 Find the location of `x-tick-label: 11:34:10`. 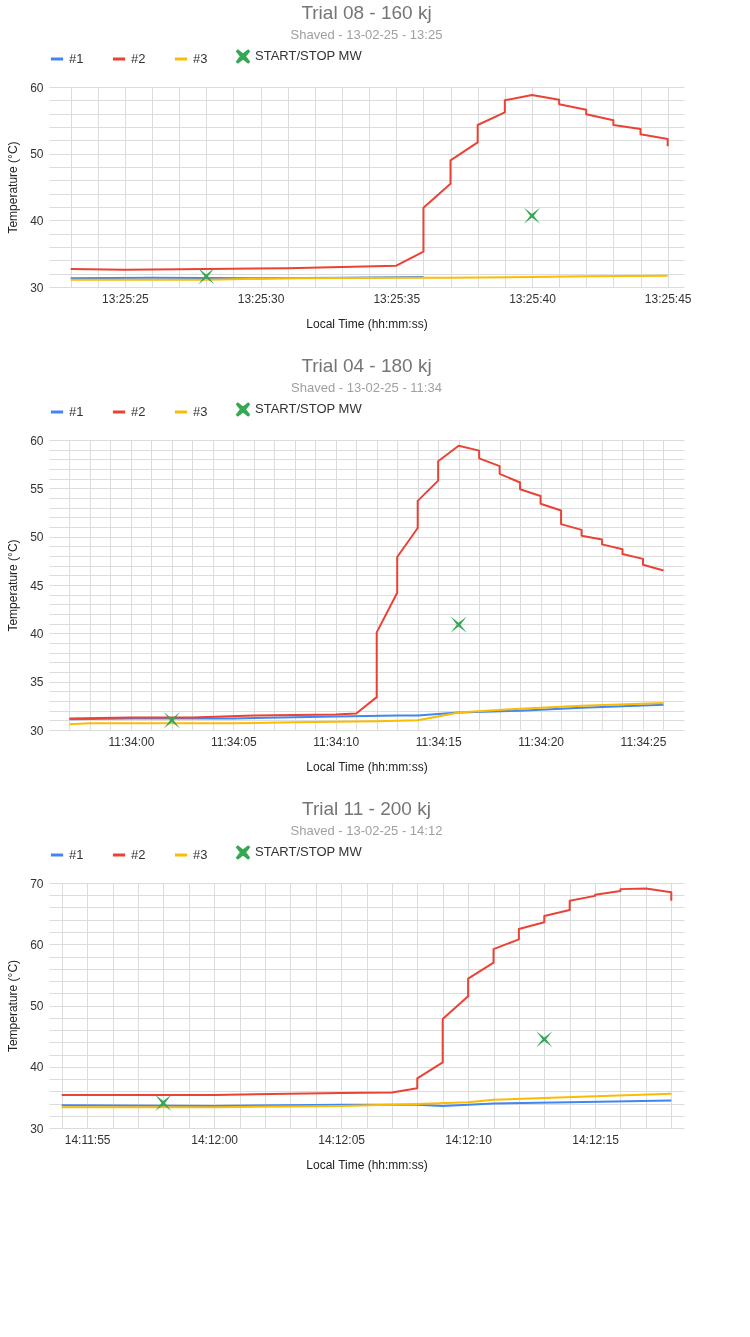

x-tick-label: 11:34:10 is located at coordinates (336, 741).